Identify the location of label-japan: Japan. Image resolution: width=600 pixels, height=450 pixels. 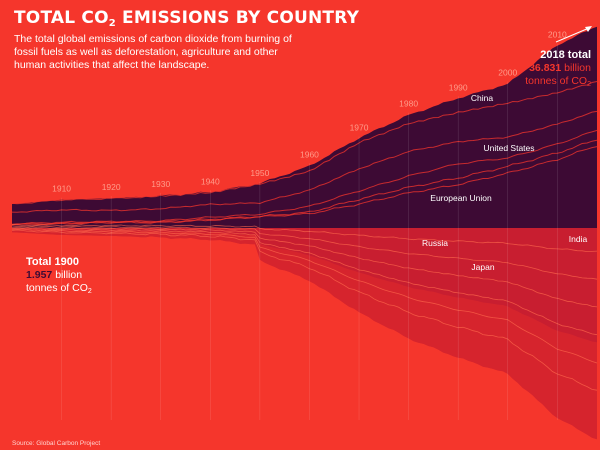
(482, 267).